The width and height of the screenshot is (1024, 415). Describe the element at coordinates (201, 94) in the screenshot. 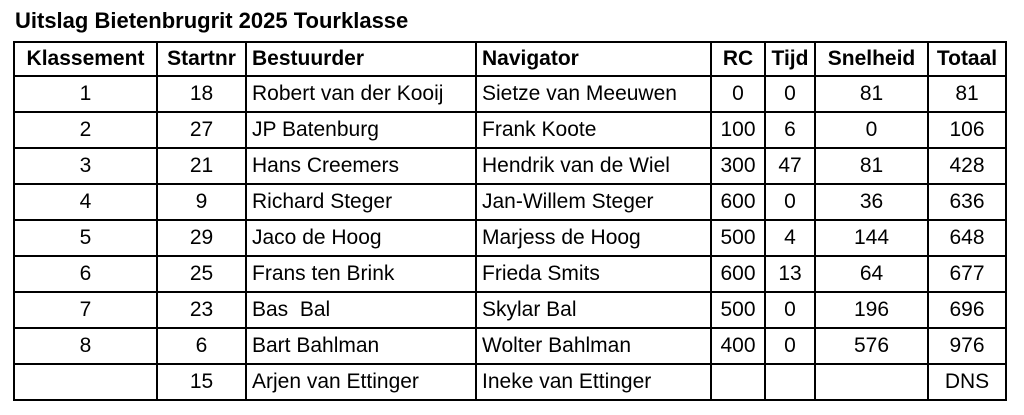

I see `cell-startnr: 18` at that location.